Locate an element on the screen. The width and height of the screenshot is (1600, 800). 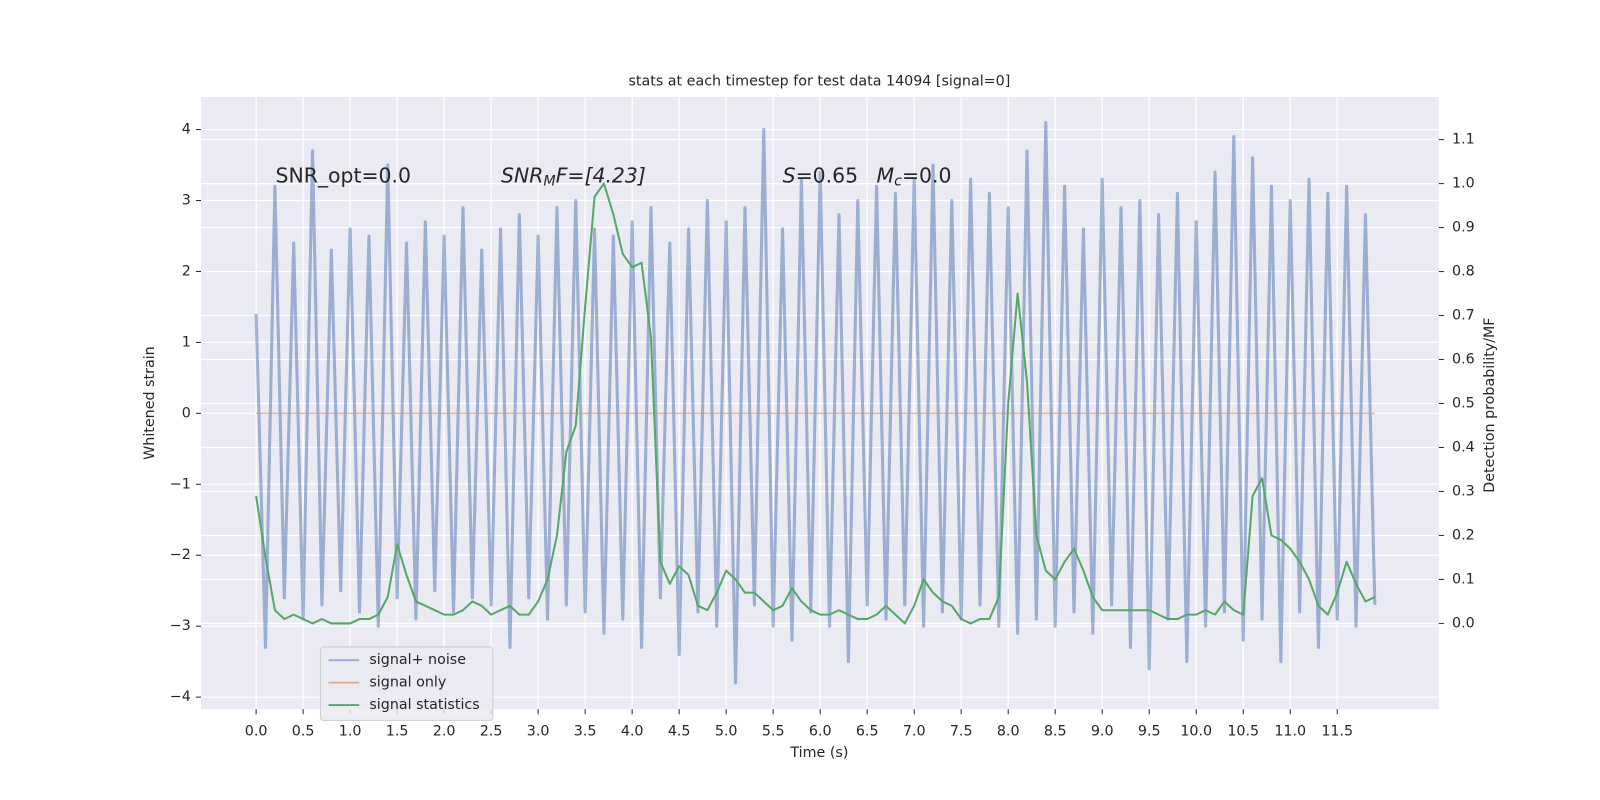
y-tick-label: 3 is located at coordinates (186, 201).